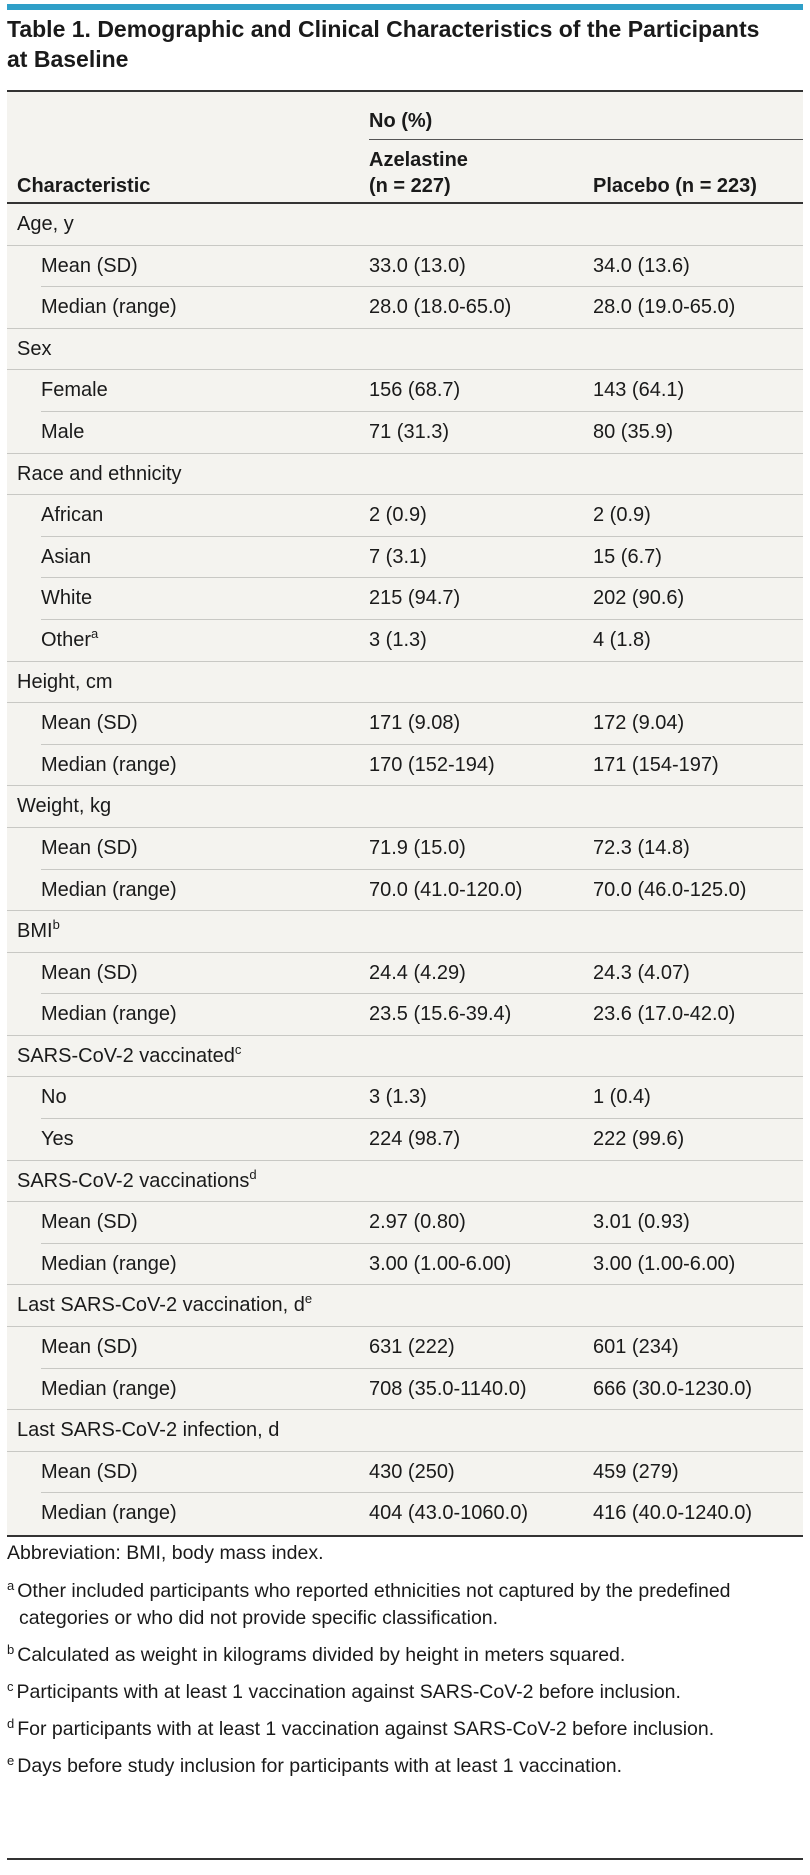  What do you see at coordinates (11, 1649) in the screenshot?
I see `footnote-mark: b` at bounding box center [11, 1649].